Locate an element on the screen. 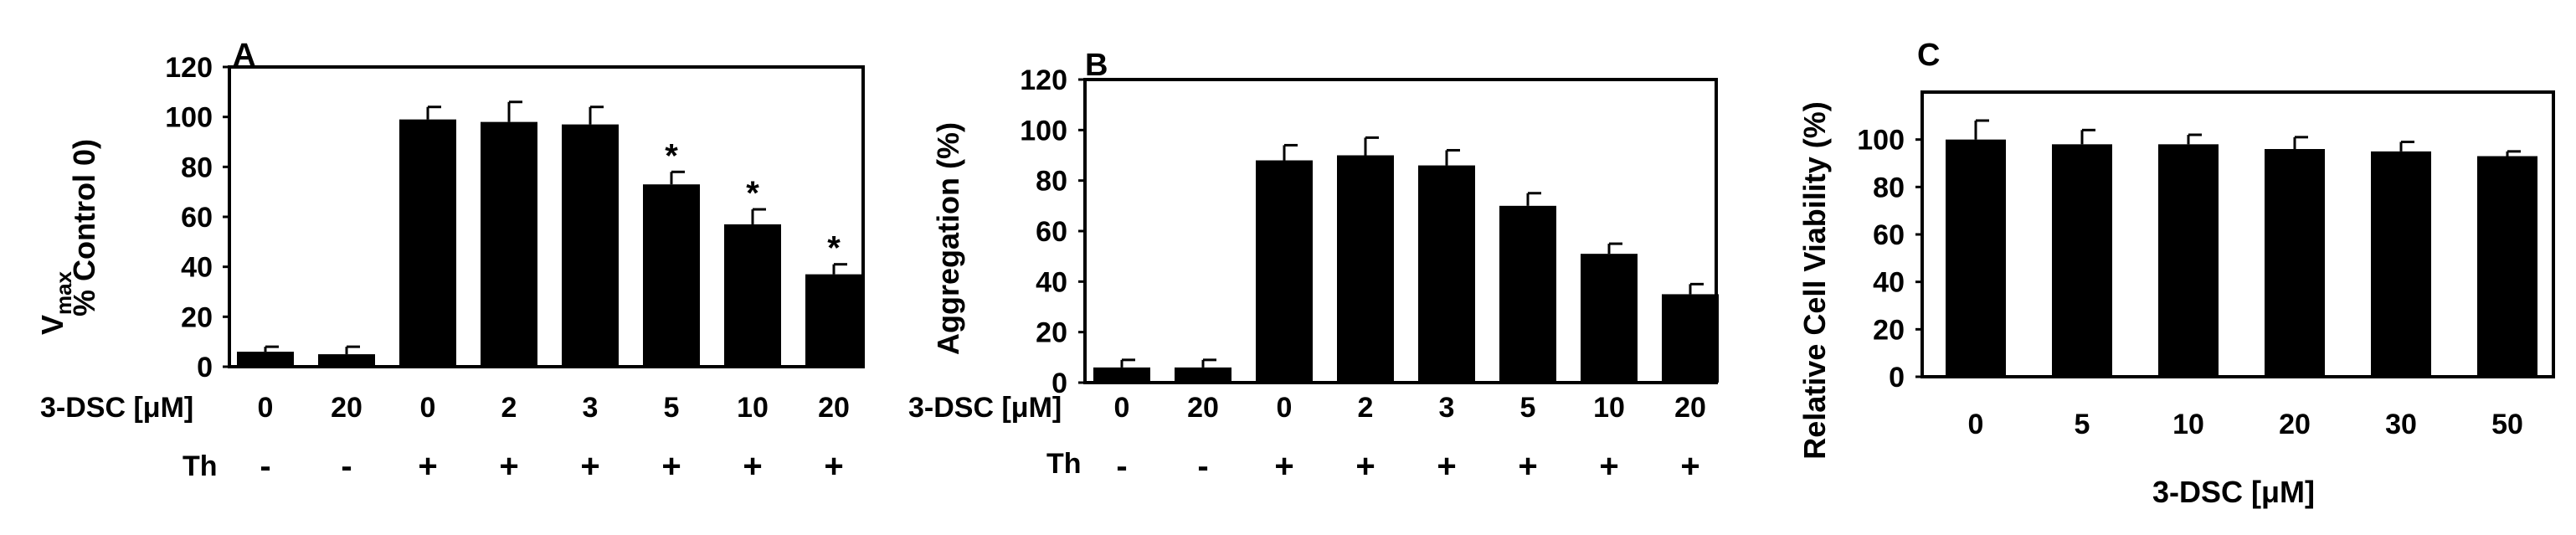  panel-b-ylabel: Aggregation (%) is located at coordinates (948, 238).